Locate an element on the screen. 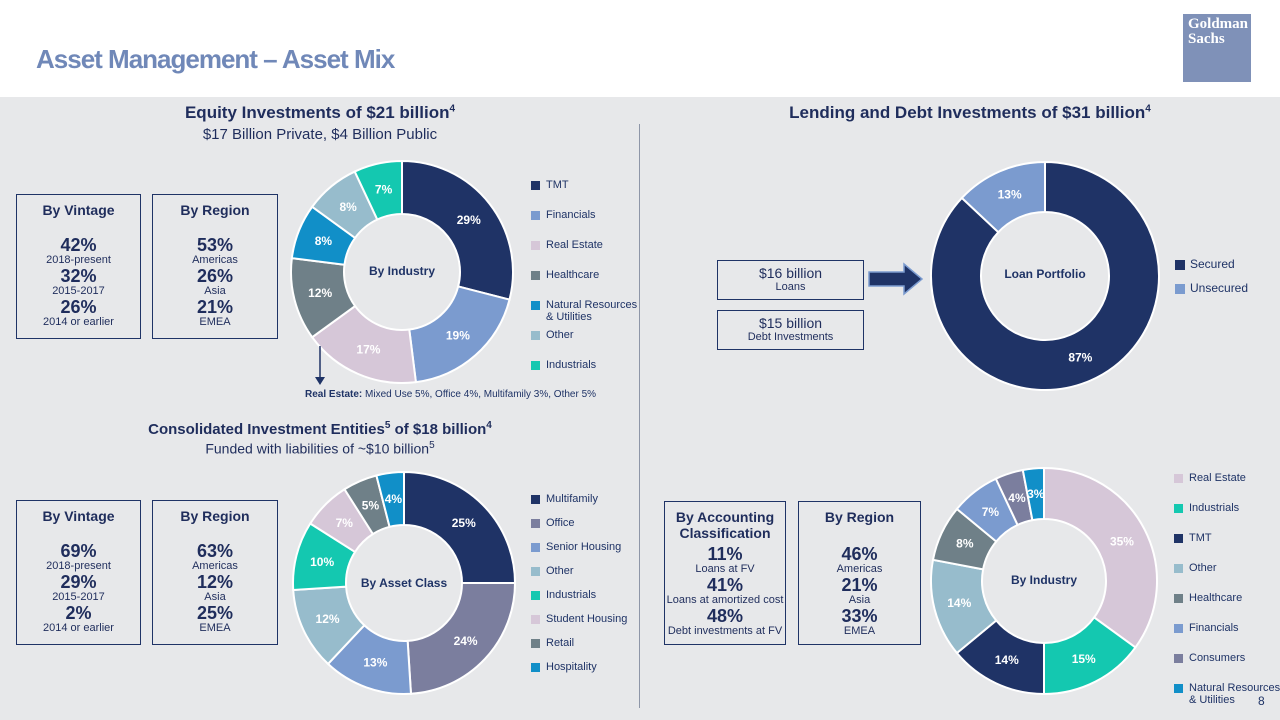  box-header: By Accounting Classification is located at coordinates (725, 525).